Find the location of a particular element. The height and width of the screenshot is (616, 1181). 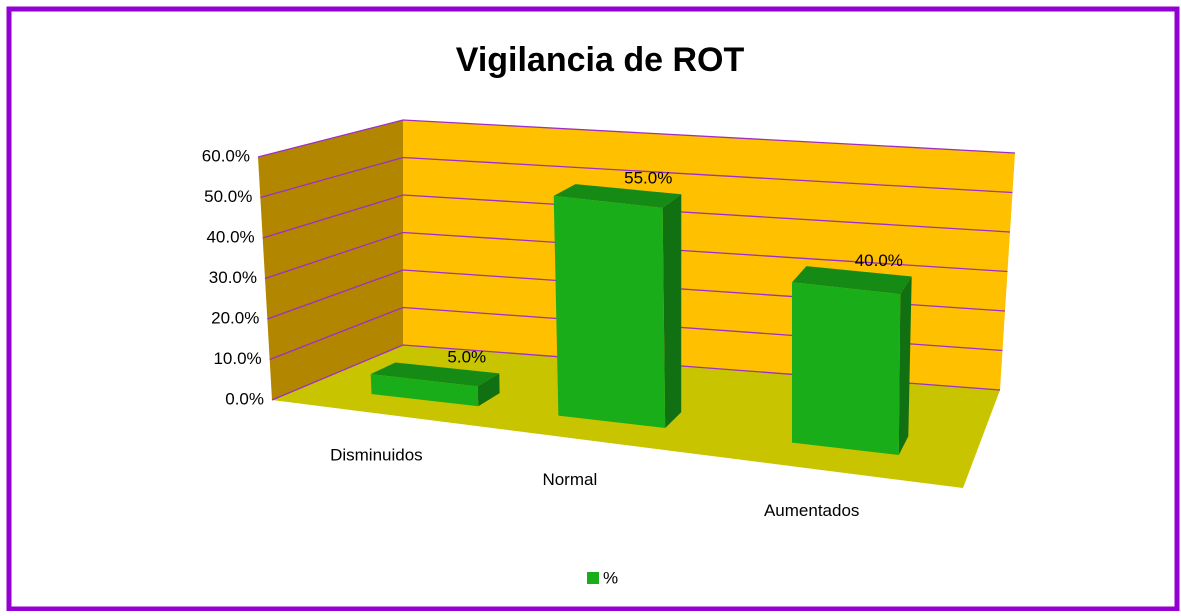

y-tick-label: 0.0% is located at coordinates (244, 398).